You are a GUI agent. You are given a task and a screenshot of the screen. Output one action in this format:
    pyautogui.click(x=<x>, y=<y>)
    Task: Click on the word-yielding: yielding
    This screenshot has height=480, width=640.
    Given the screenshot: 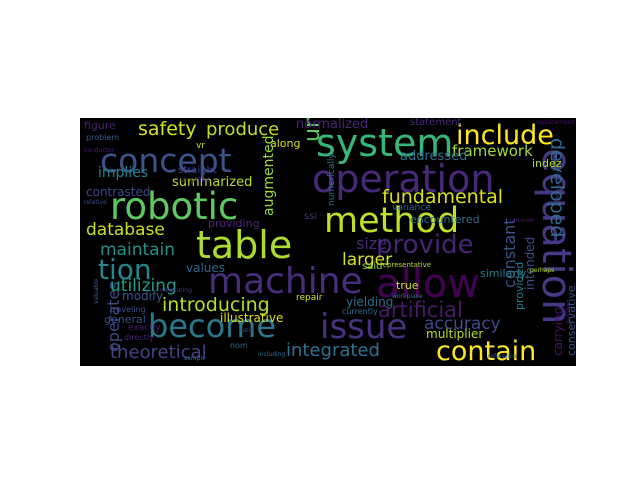 What is the action you would take?
    pyautogui.click(x=370, y=302)
    